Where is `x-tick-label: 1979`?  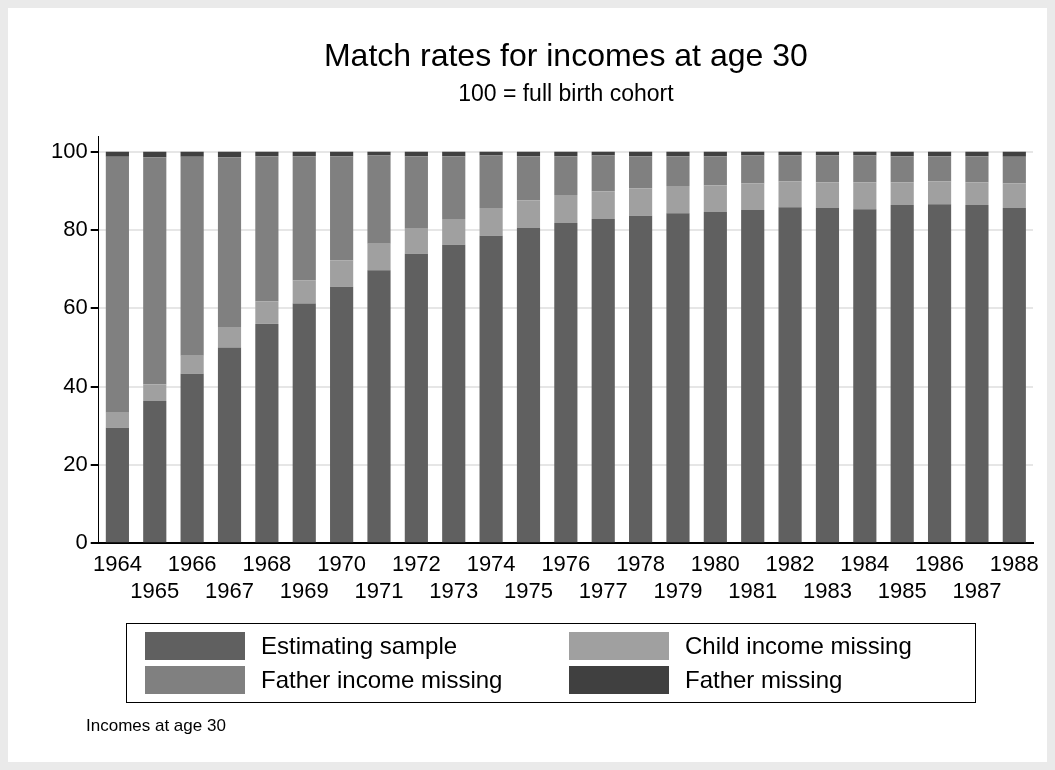
x-tick-label: 1979 is located at coordinates (678, 590).